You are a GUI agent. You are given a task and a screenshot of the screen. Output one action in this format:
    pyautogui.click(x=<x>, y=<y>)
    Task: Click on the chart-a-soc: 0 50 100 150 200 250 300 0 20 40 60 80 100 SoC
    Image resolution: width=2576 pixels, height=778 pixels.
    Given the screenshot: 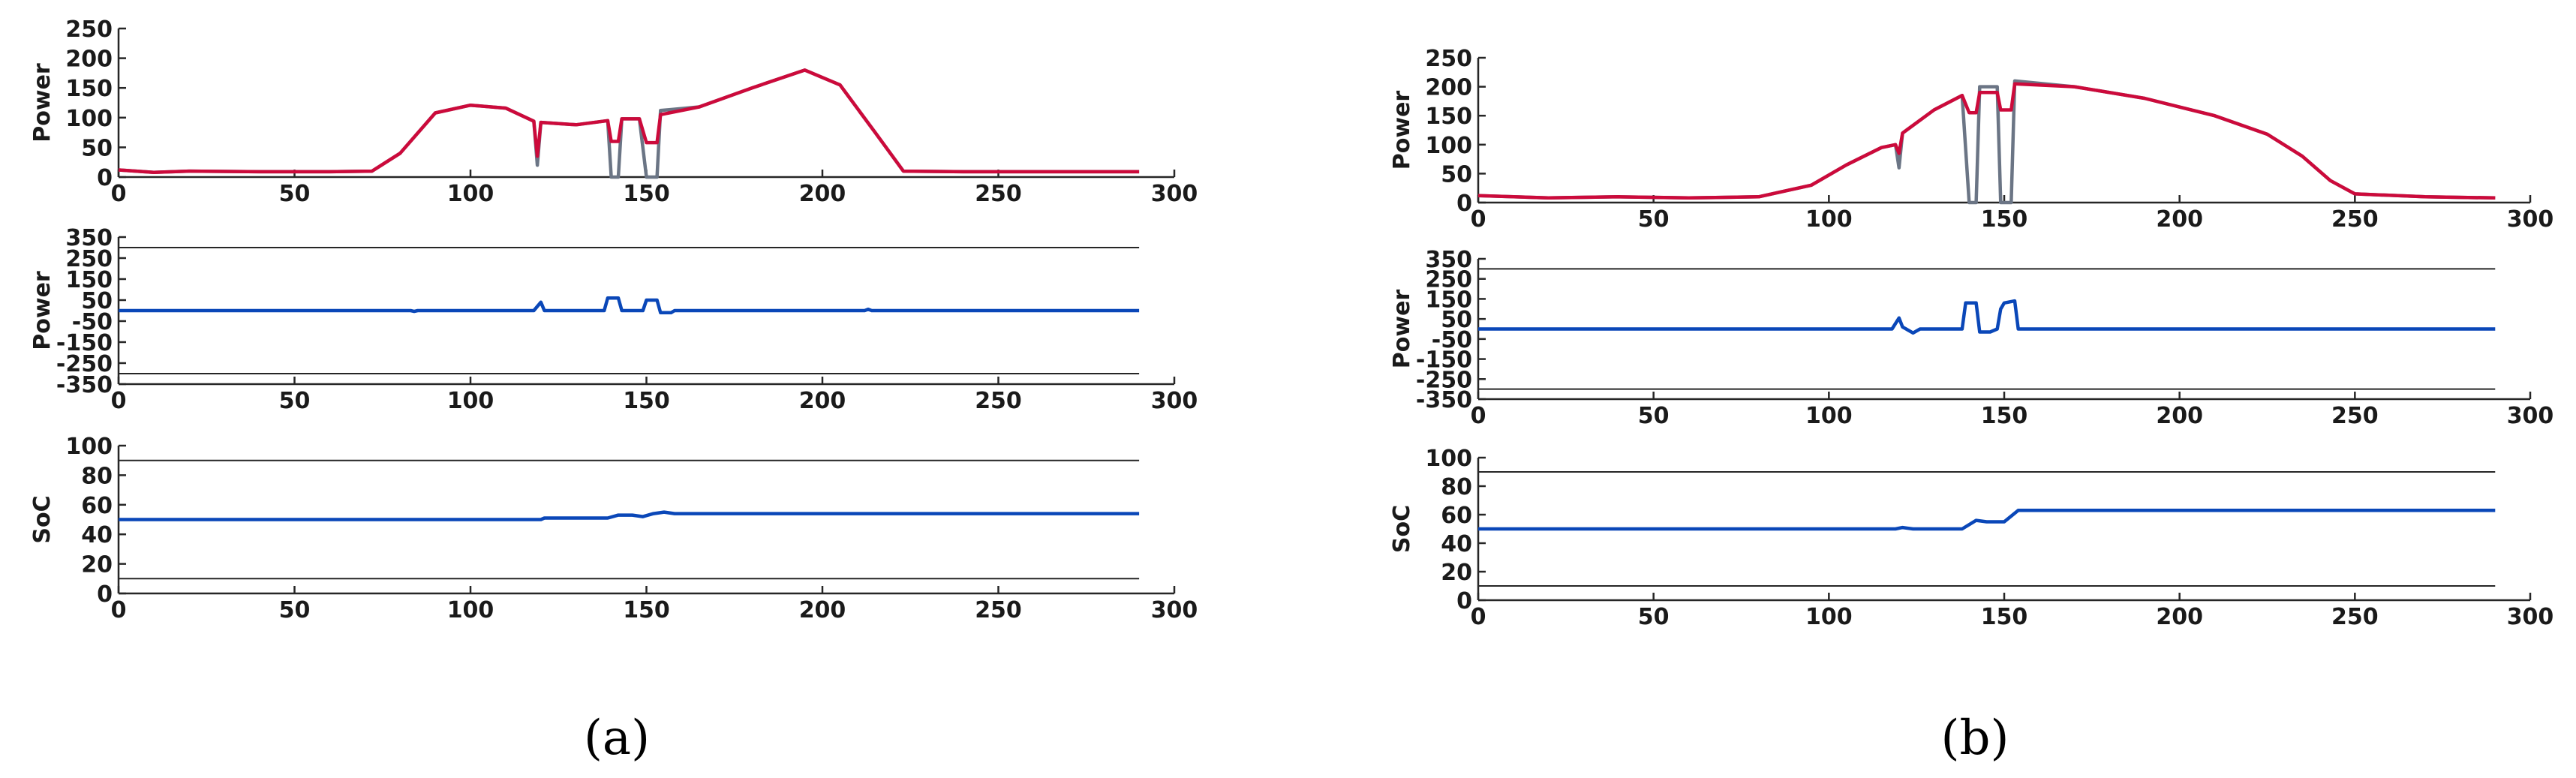 What is the action you would take?
    pyautogui.click(x=613, y=528)
    